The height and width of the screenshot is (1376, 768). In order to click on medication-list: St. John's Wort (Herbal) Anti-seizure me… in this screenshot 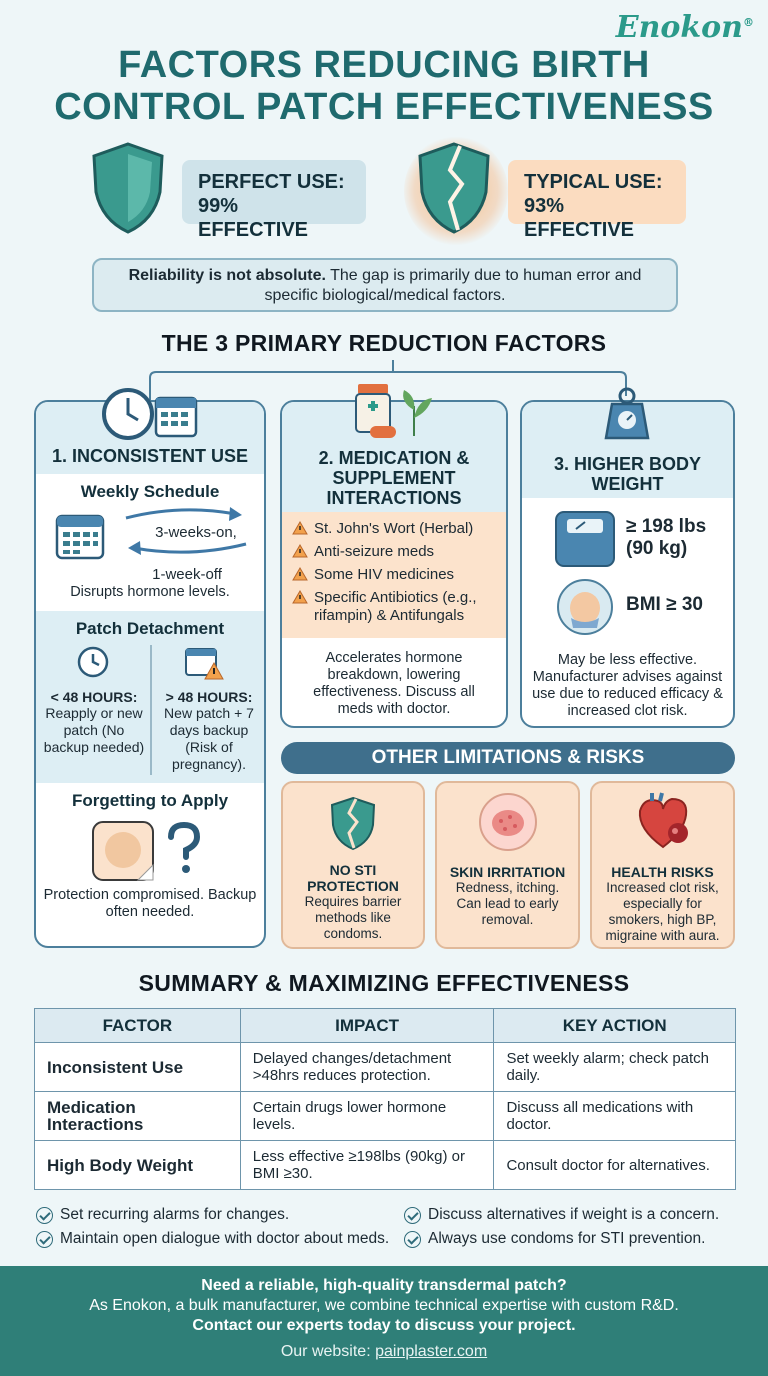, I will do `click(394, 575)`.